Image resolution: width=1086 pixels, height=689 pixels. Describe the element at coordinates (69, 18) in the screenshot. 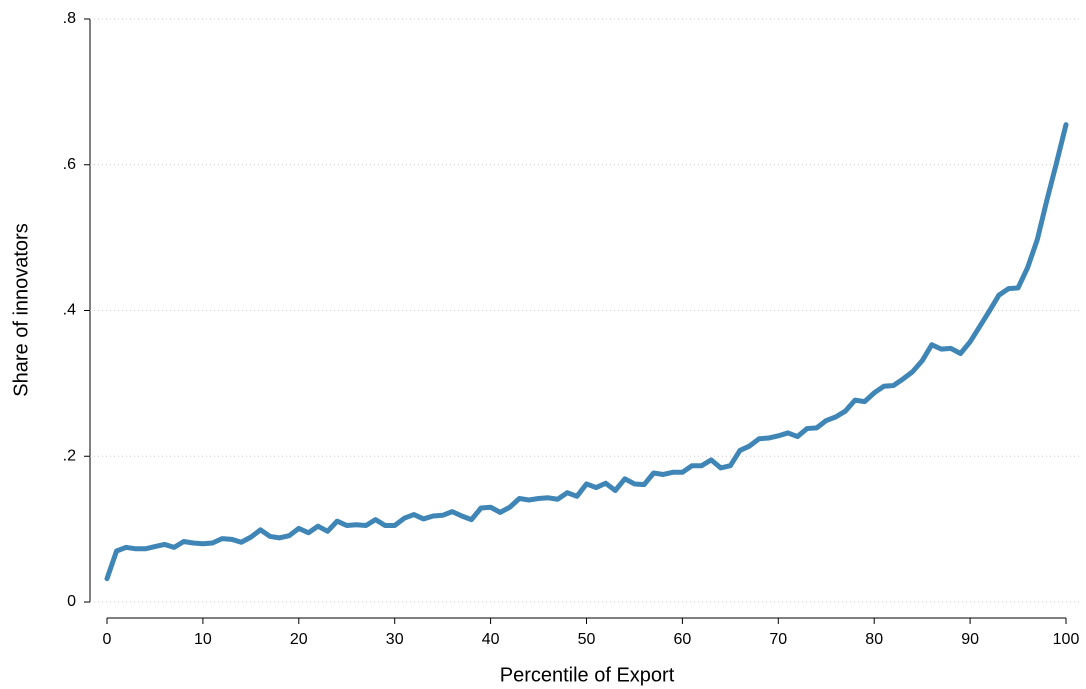

I see `y-tick-label: .8` at that location.